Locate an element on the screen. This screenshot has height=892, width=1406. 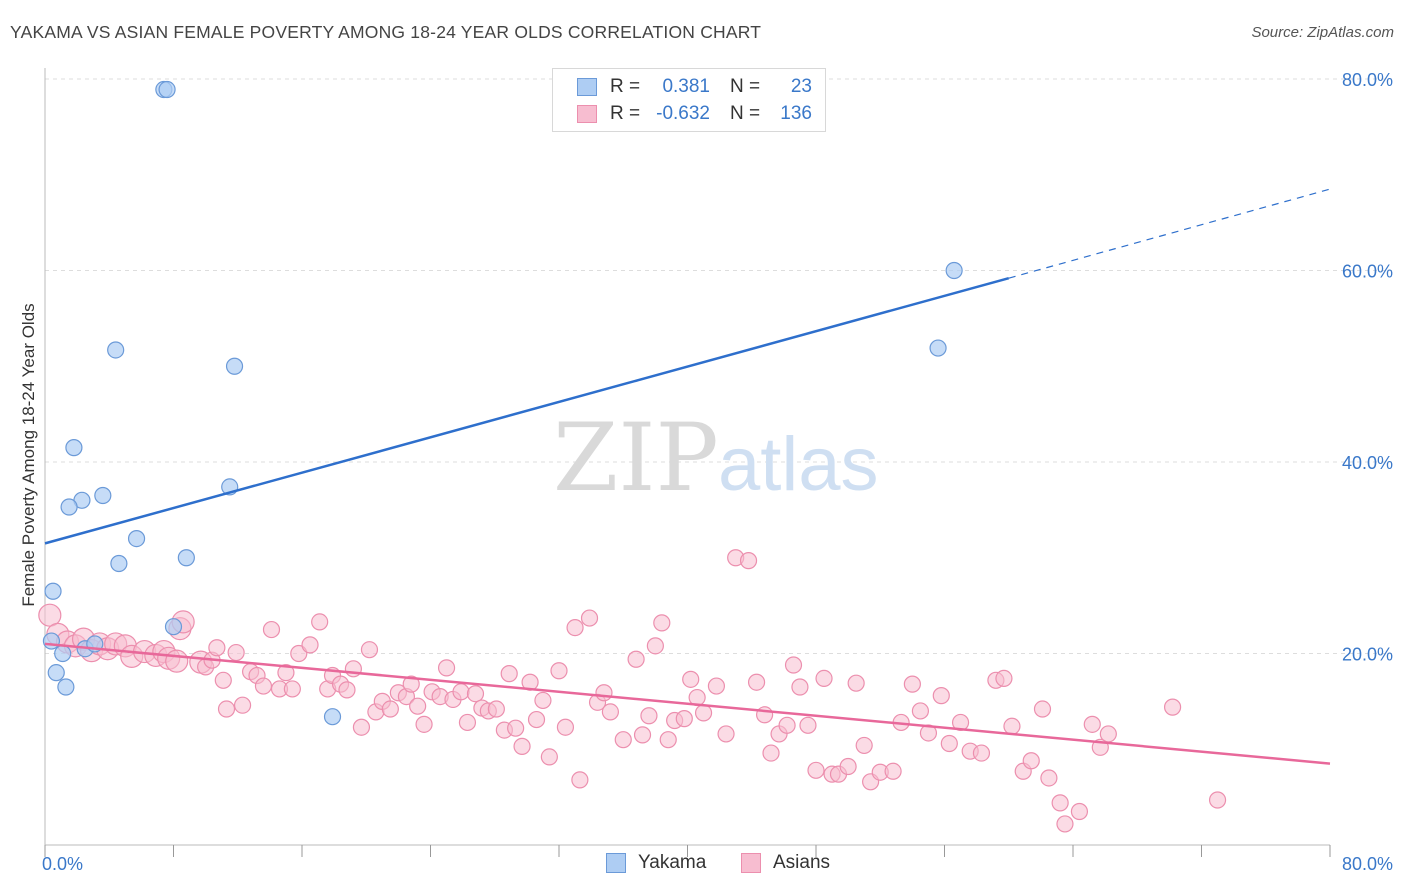
y-axis-label: Female Poverty Among 18-24 Year Olds is located at coordinates (28, 454).